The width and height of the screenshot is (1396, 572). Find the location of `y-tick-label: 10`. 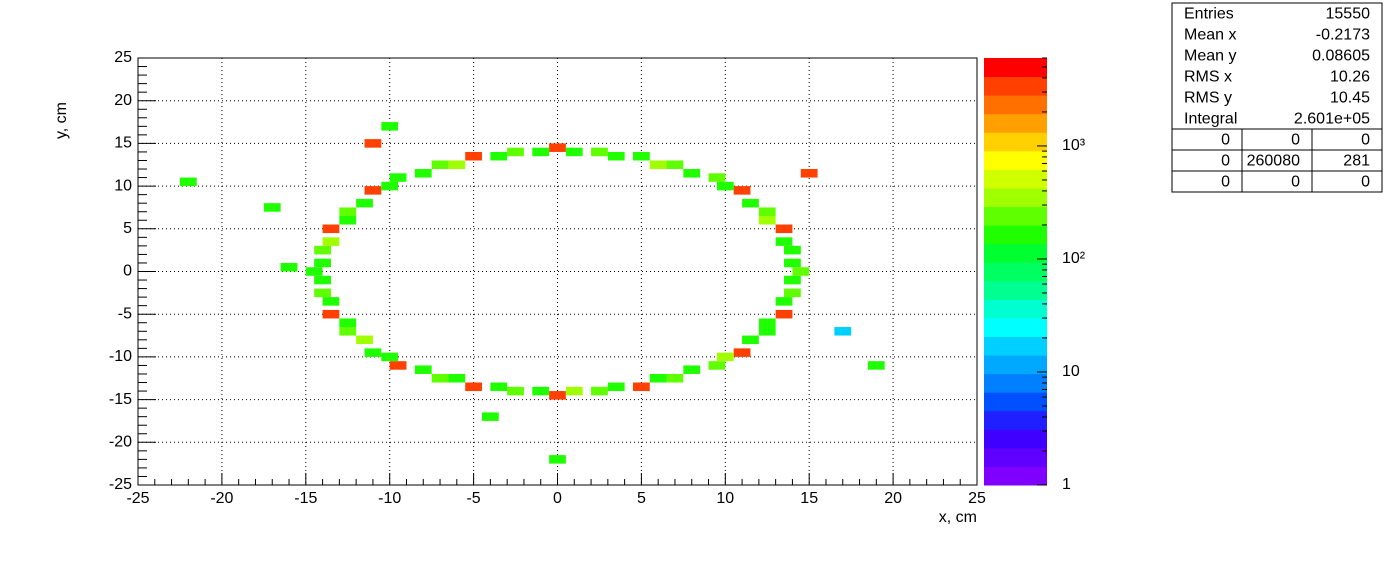

y-tick-label: 10 is located at coordinates (123, 185).